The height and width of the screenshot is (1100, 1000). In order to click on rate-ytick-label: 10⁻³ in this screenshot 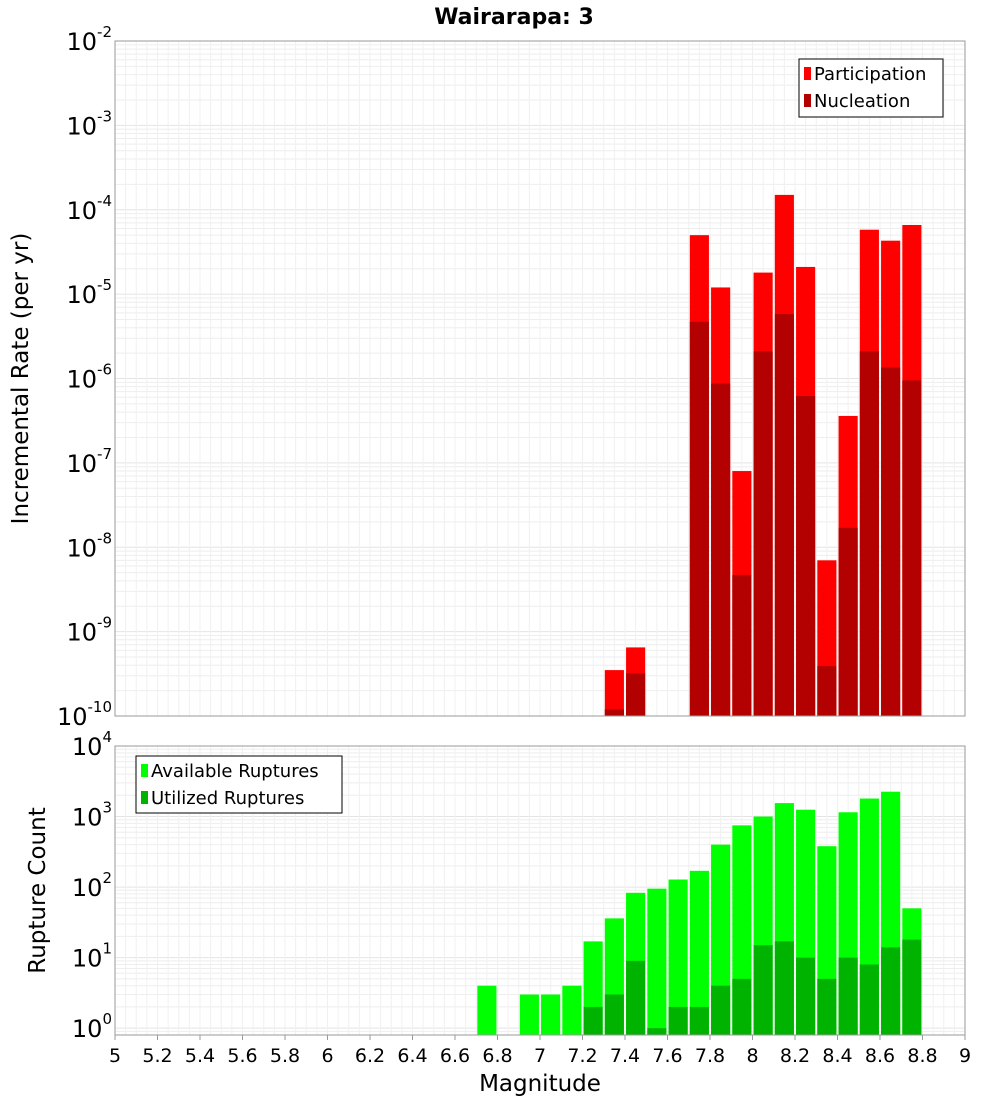, I will do `click(89, 123)`.